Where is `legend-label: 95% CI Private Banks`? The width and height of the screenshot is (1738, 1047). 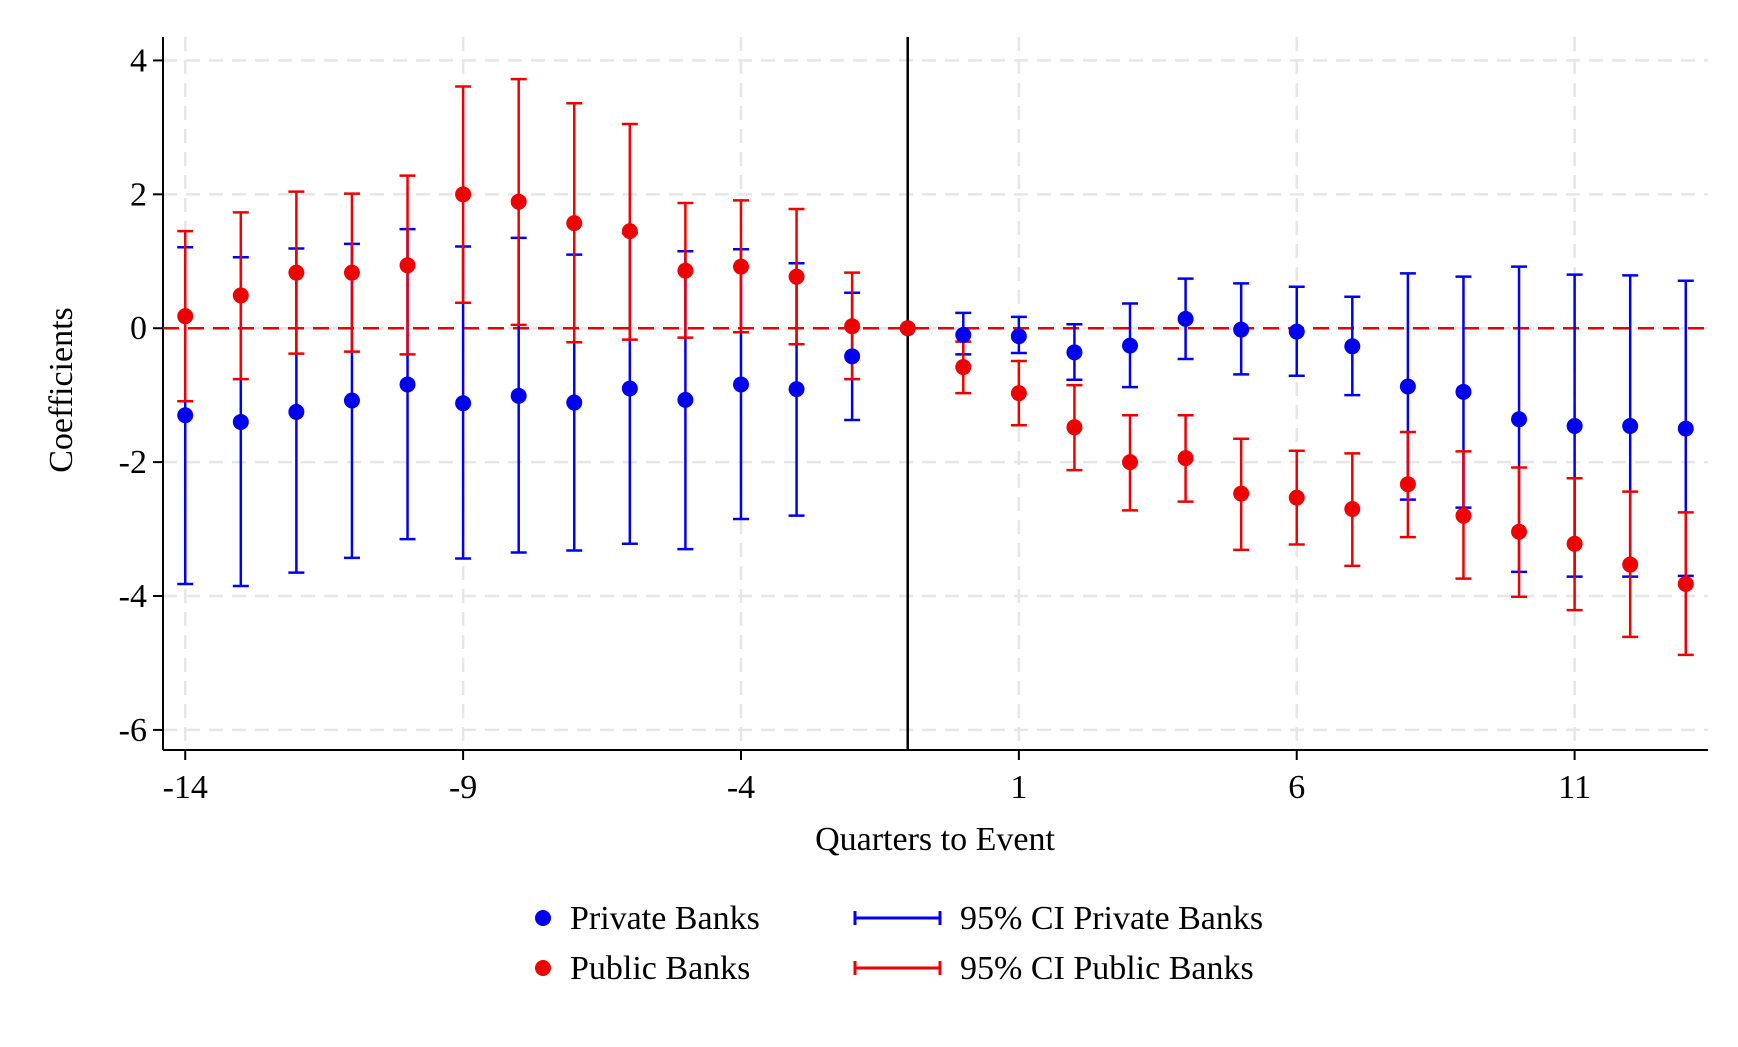
legend-label: 95% CI Private Banks is located at coordinates (1111, 918).